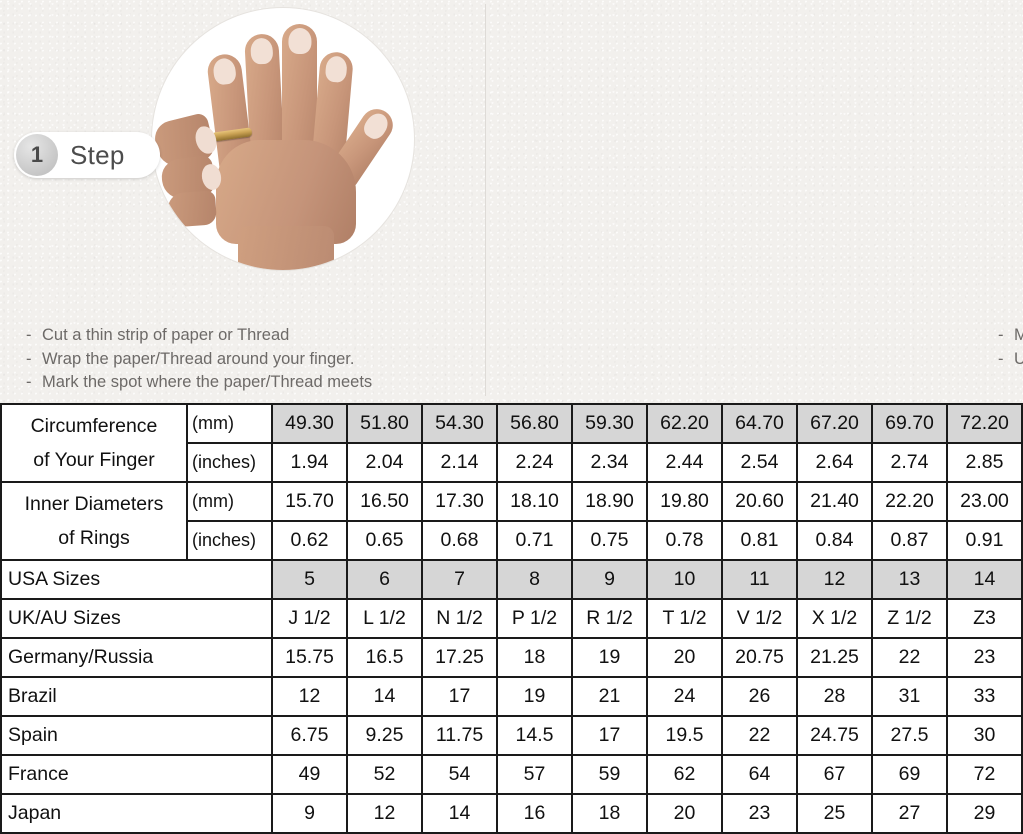  I want to click on data-cell: J 1/2, so click(309, 618).